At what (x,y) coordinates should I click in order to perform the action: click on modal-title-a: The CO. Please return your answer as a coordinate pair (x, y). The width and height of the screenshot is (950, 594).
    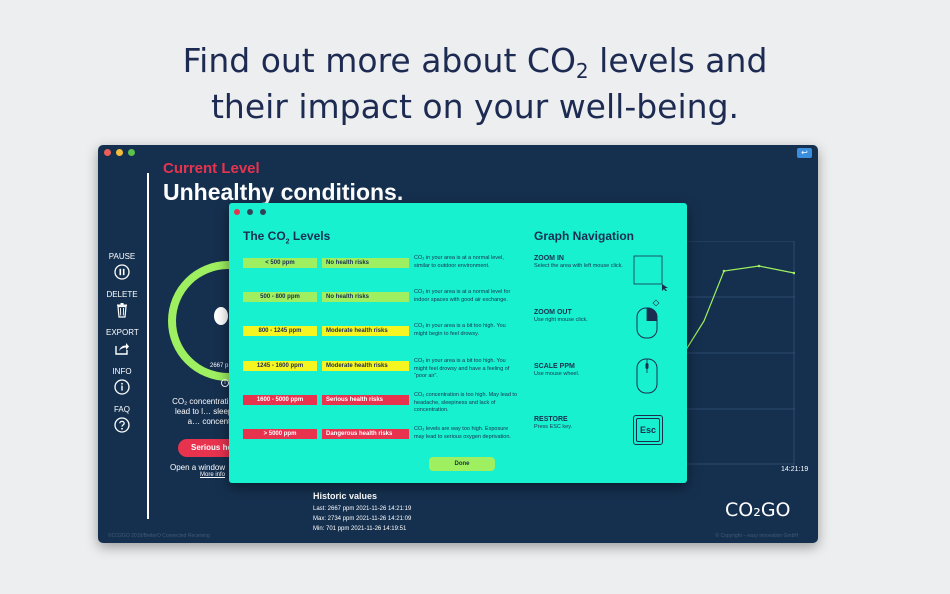
    Looking at the image, I should click on (264, 236).